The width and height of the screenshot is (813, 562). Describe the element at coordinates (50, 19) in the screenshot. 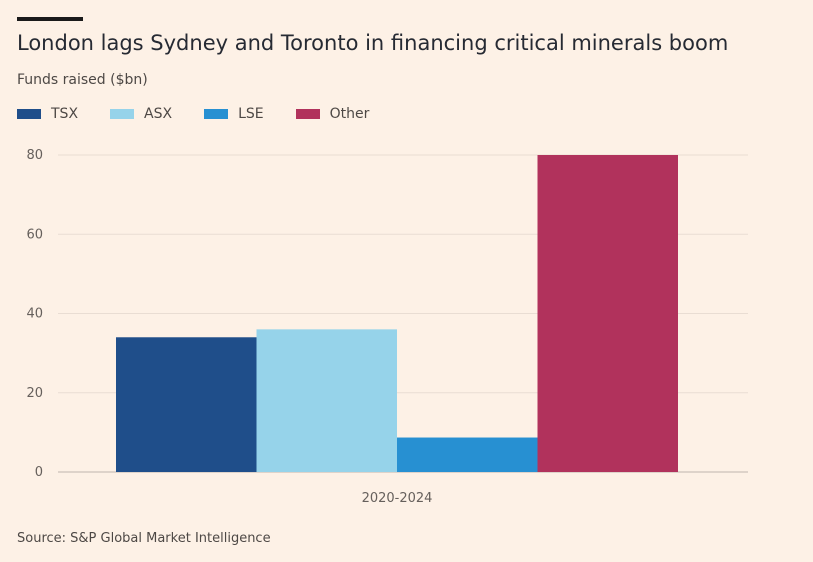

I see `top-rule` at that location.